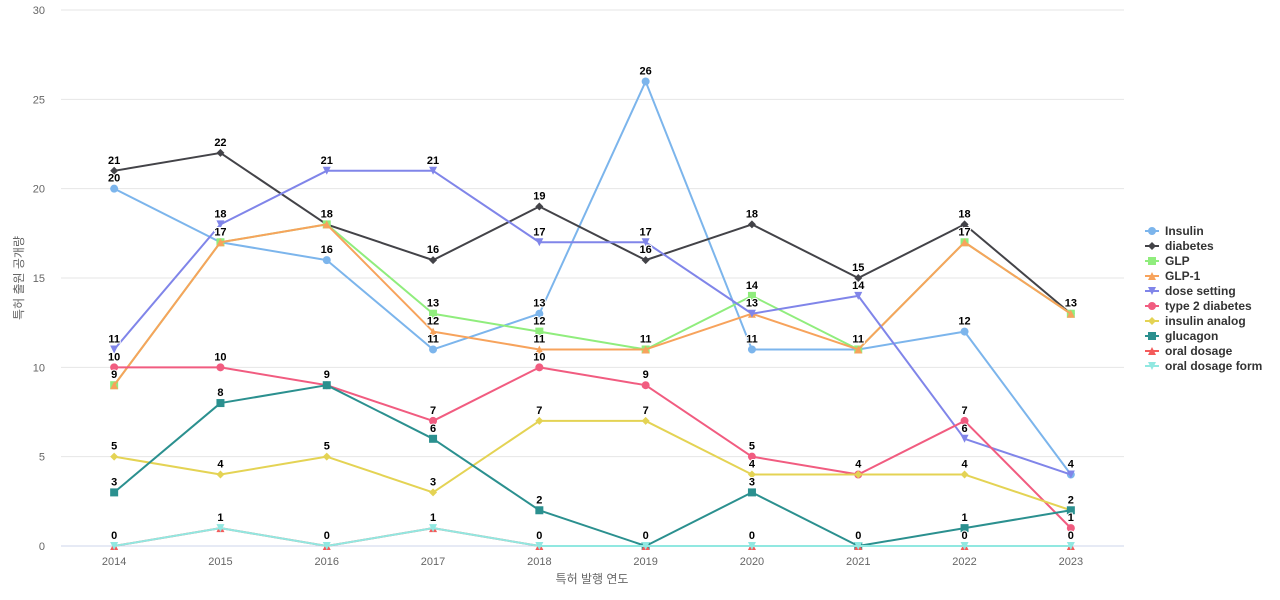 The width and height of the screenshot is (1280, 600). I want to click on data-label: 16, so click(327, 250).